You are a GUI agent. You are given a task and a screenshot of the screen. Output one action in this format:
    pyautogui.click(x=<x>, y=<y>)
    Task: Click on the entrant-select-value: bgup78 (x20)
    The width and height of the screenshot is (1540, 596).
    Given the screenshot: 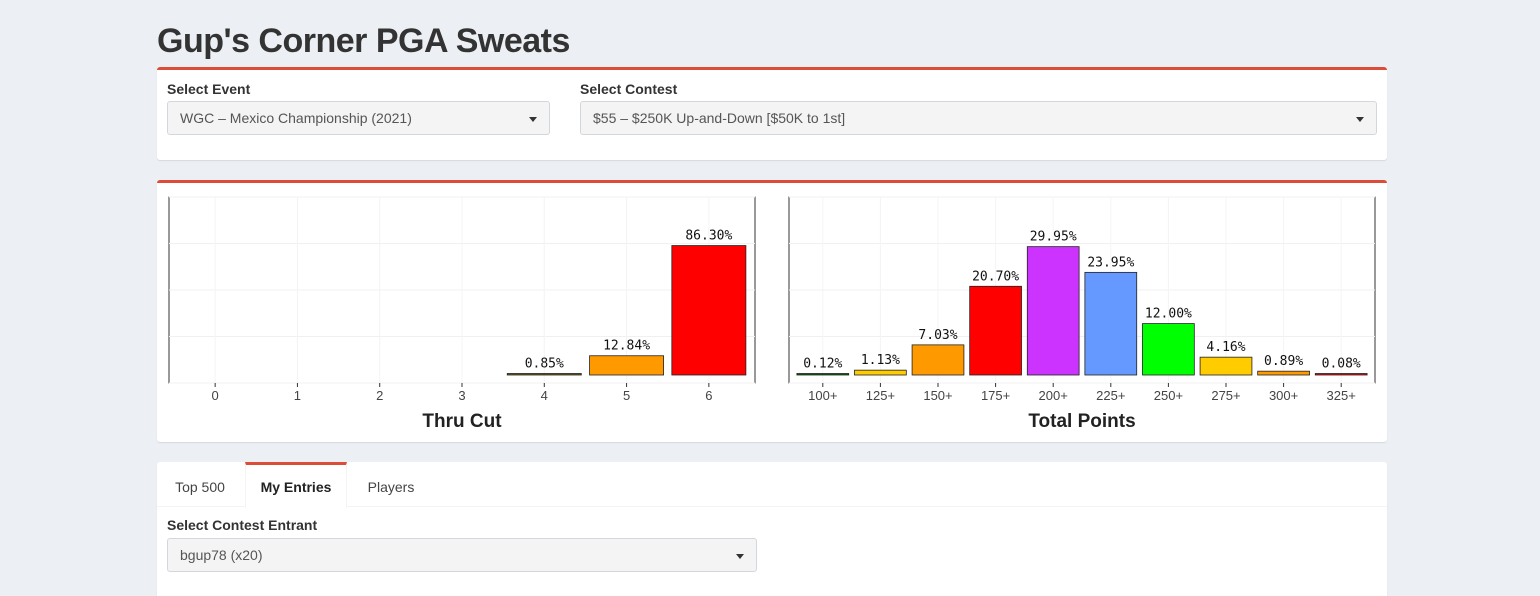 What is the action you would take?
    pyautogui.click(x=221, y=555)
    